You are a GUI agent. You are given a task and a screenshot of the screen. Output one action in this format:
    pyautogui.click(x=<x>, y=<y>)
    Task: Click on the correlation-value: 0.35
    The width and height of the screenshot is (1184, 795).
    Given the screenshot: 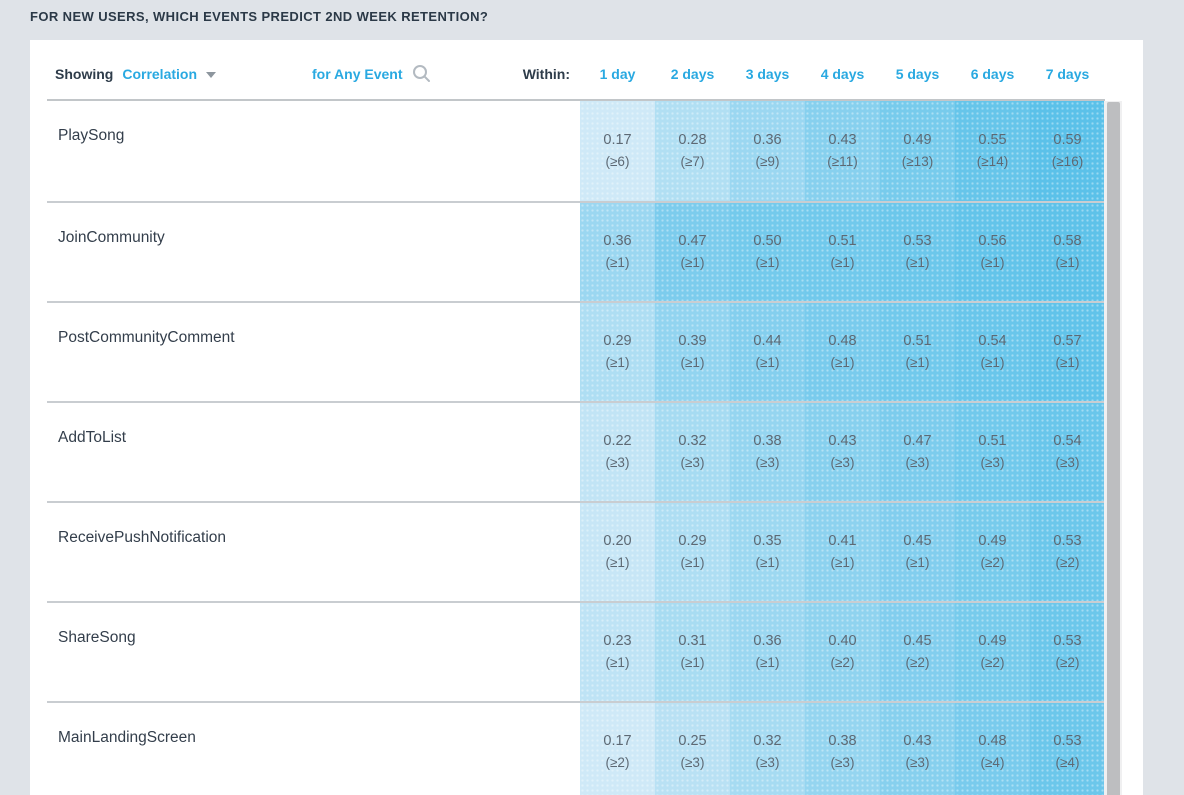 What is the action you would take?
    pyautogui.click(x=767, y=541)
    